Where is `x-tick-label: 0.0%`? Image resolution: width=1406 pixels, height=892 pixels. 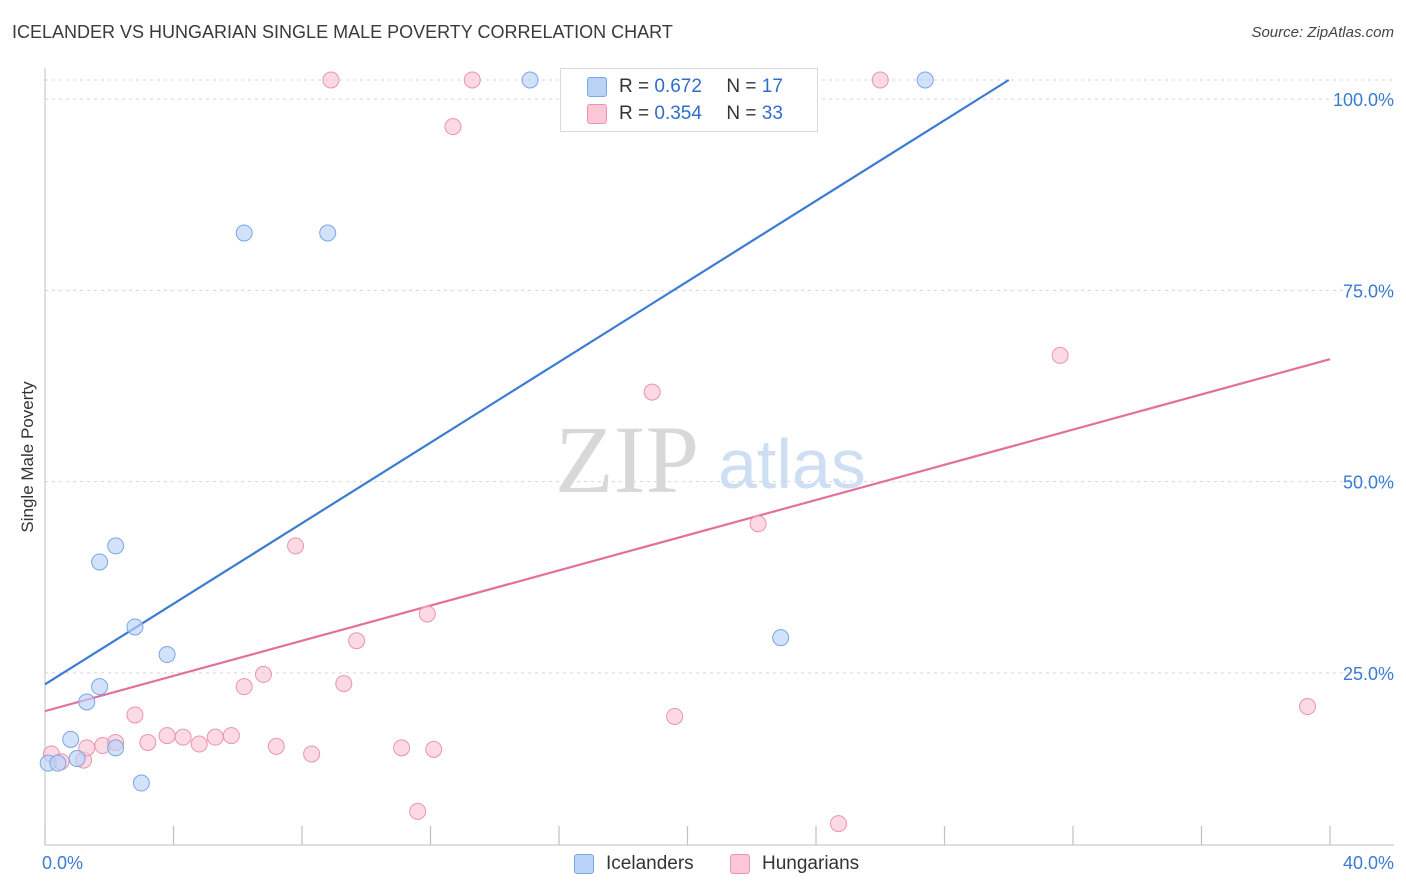
x-tick-label: 0.0% is located at coordinates (62, 863).